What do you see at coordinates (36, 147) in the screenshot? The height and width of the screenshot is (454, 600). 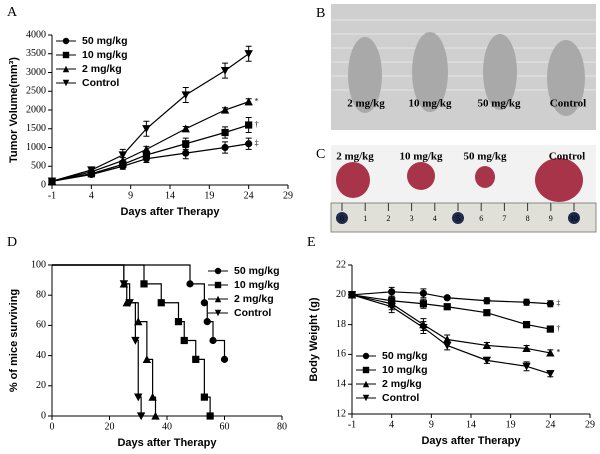 I see `y-tick-label: 1000` at bounding box center [36, 147].